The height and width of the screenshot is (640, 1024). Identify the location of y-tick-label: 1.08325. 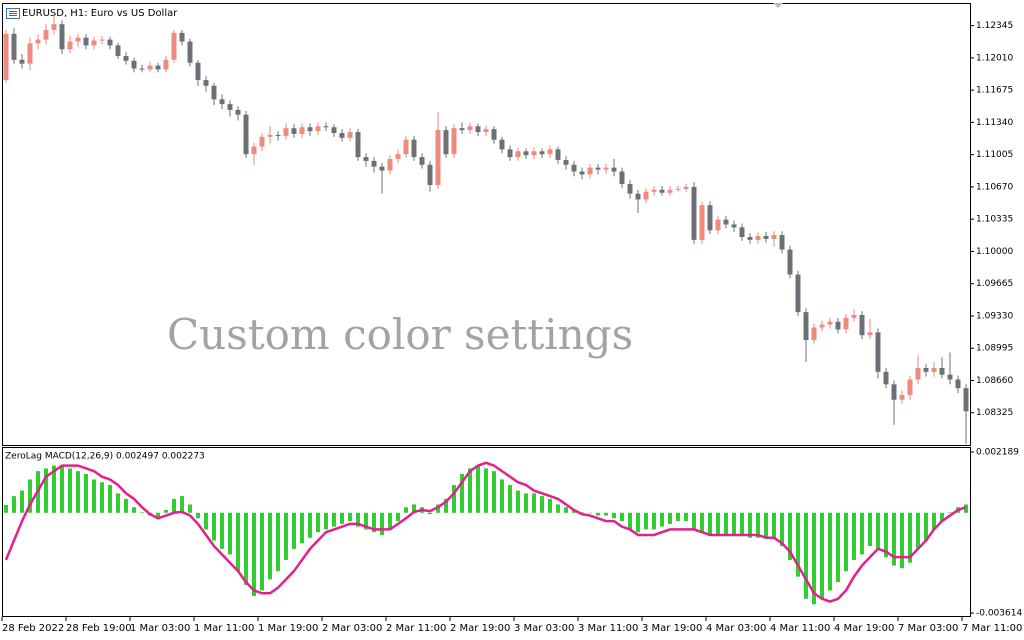
(994, 413).